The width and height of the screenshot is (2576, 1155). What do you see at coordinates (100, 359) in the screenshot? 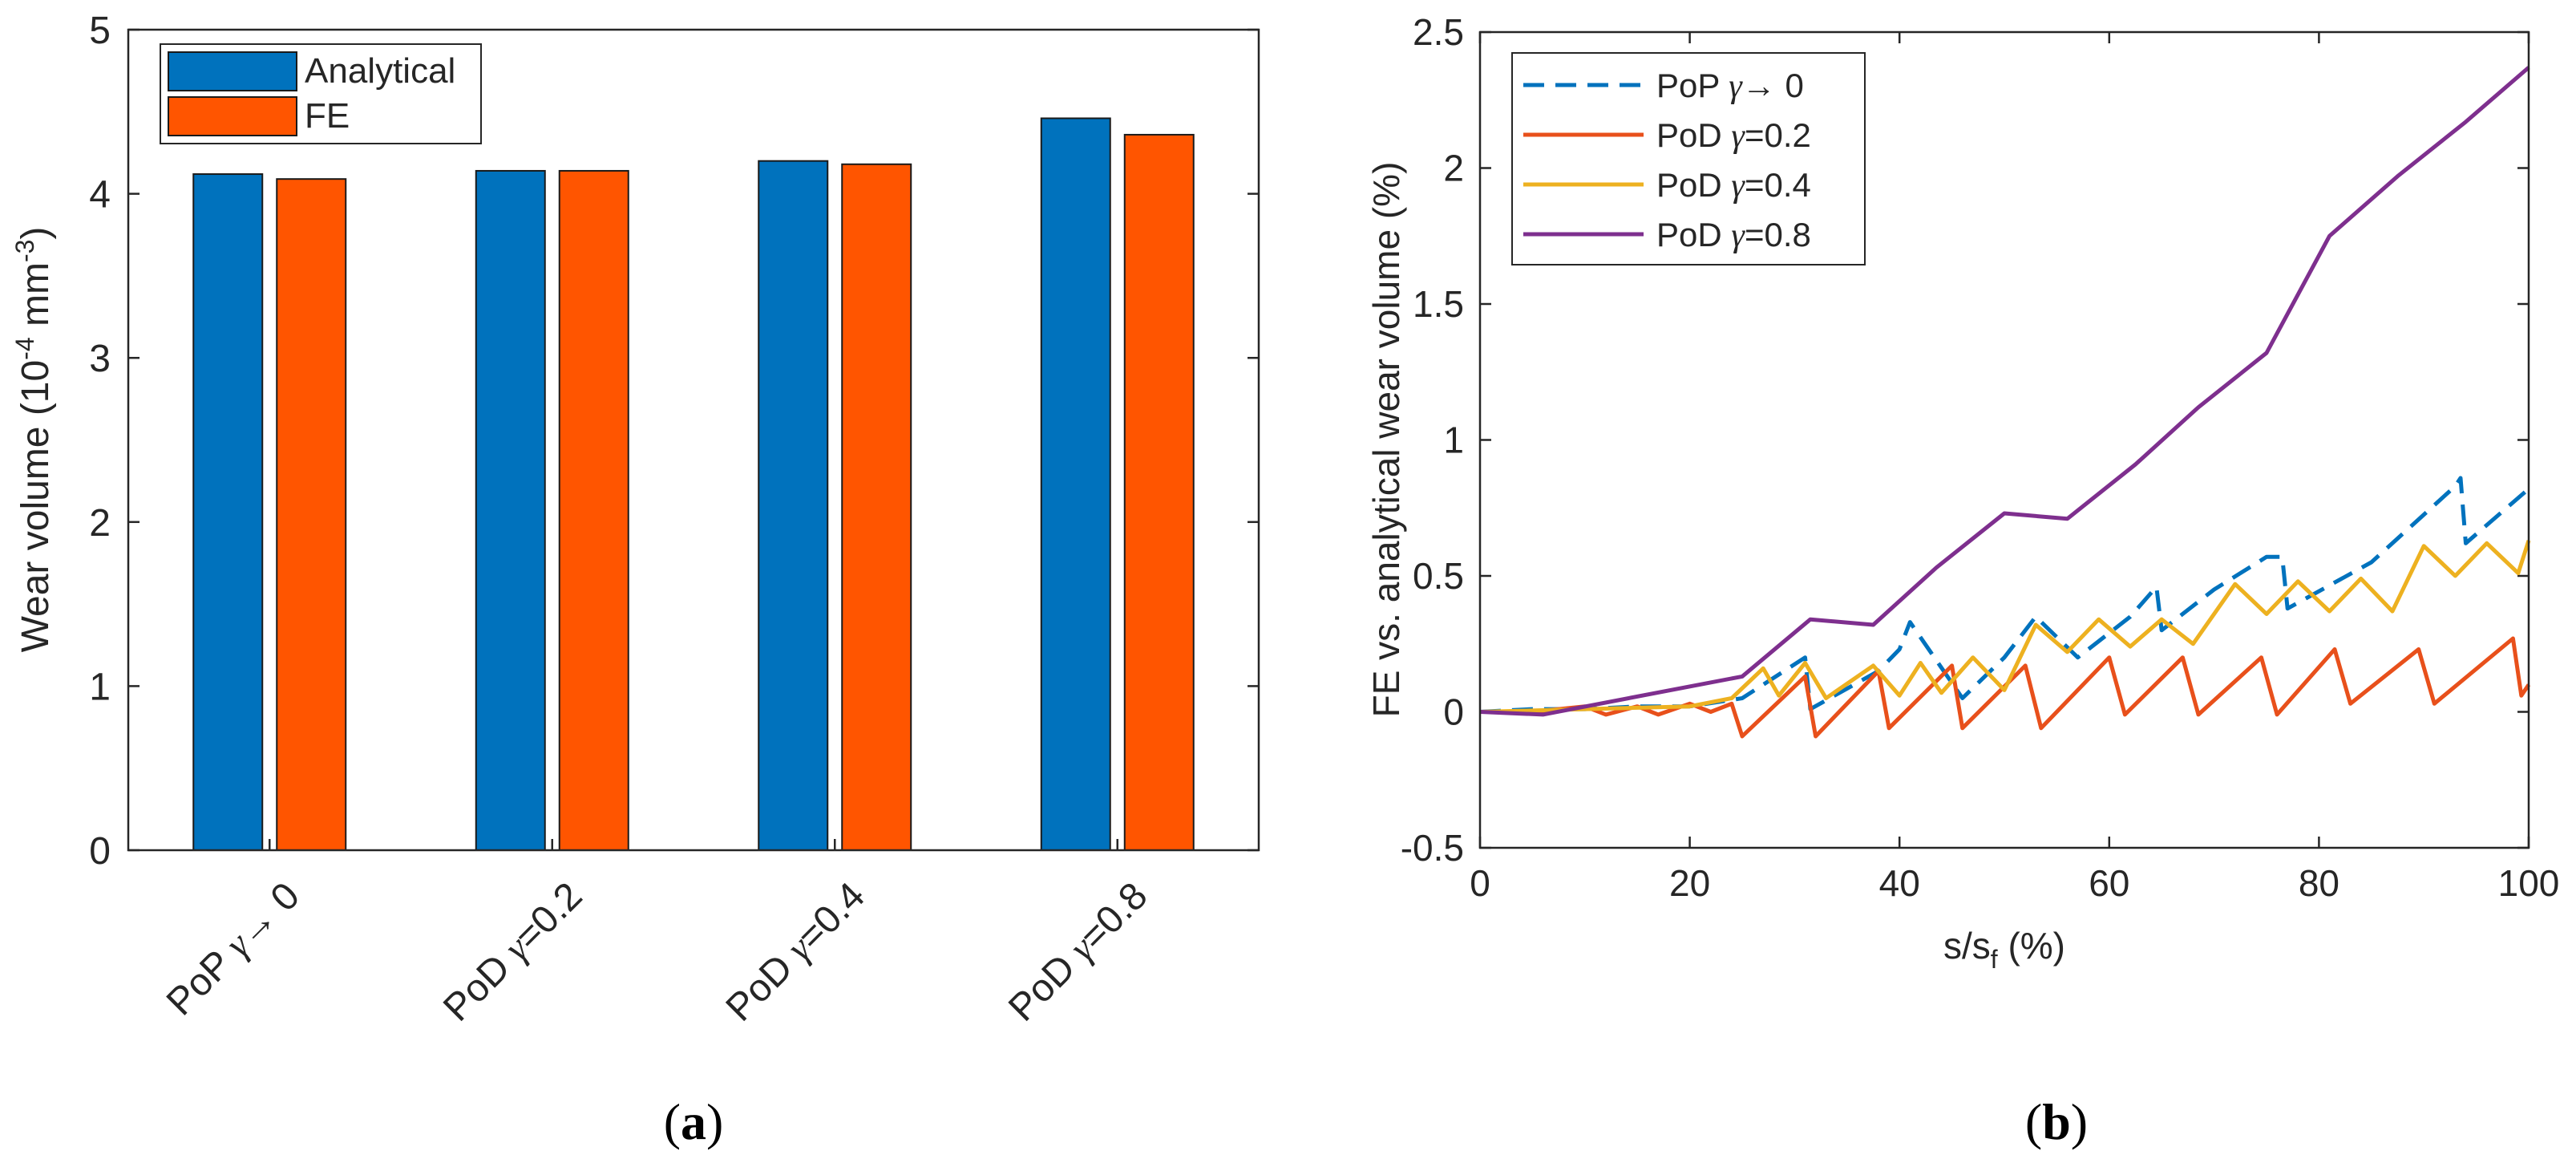
I see `panel-a-y-tick-label: 3` at bounding box center [100, 359].